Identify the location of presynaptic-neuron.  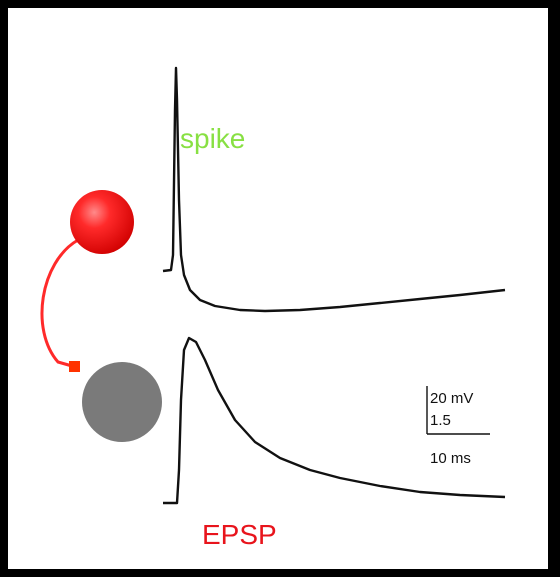
(102, 222).